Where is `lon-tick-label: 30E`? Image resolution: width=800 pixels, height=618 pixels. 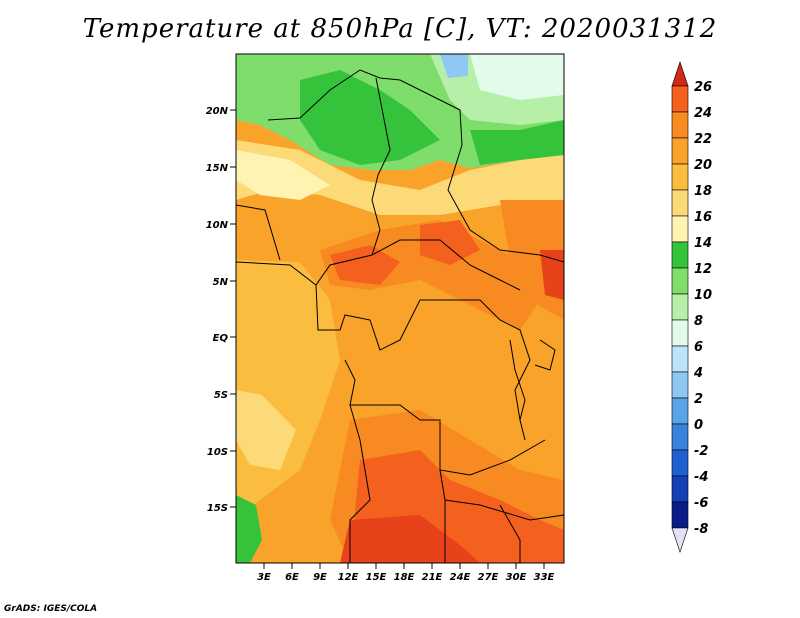
lon-tick-label: 30E is located at coordinates (516, 577).